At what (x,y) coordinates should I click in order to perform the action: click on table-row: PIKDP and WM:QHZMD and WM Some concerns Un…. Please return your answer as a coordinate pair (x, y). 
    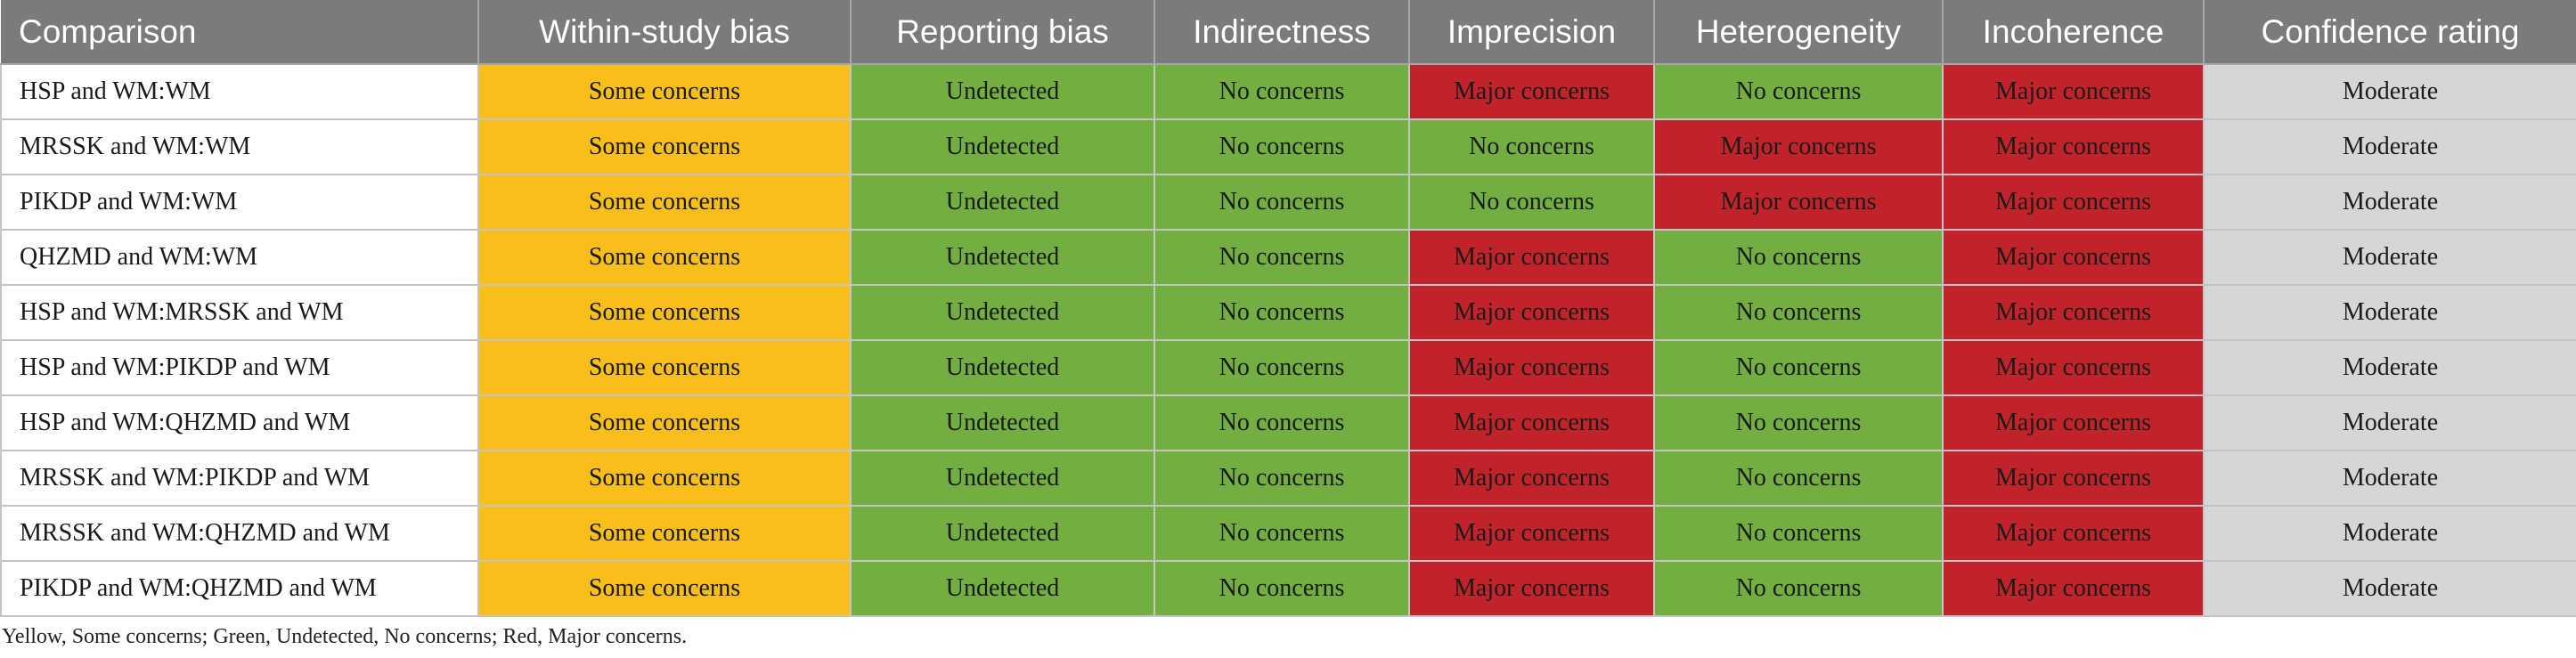
    Looking at the image, I should click on (1288, 589).